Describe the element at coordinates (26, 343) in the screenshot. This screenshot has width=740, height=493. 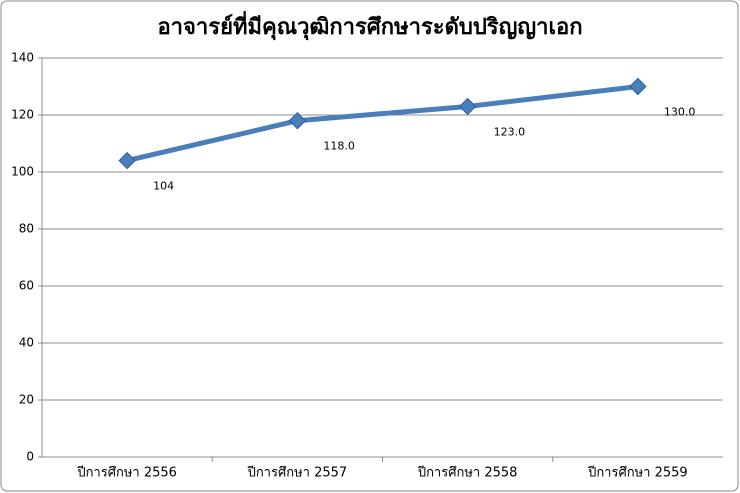
I see `y-tick-label: 40` at that location.